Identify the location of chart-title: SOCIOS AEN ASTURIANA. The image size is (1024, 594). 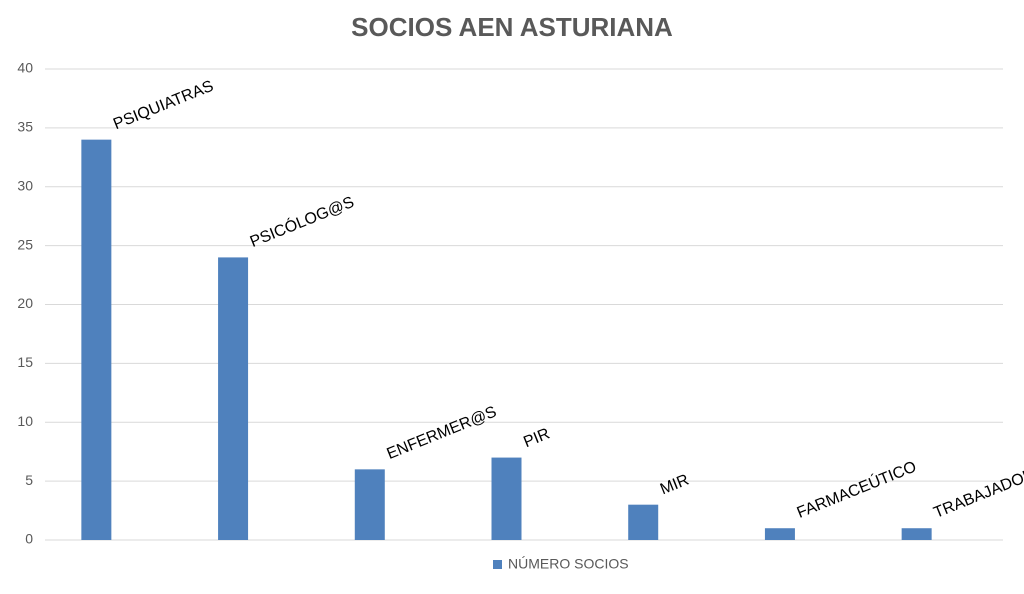
(512, 27).